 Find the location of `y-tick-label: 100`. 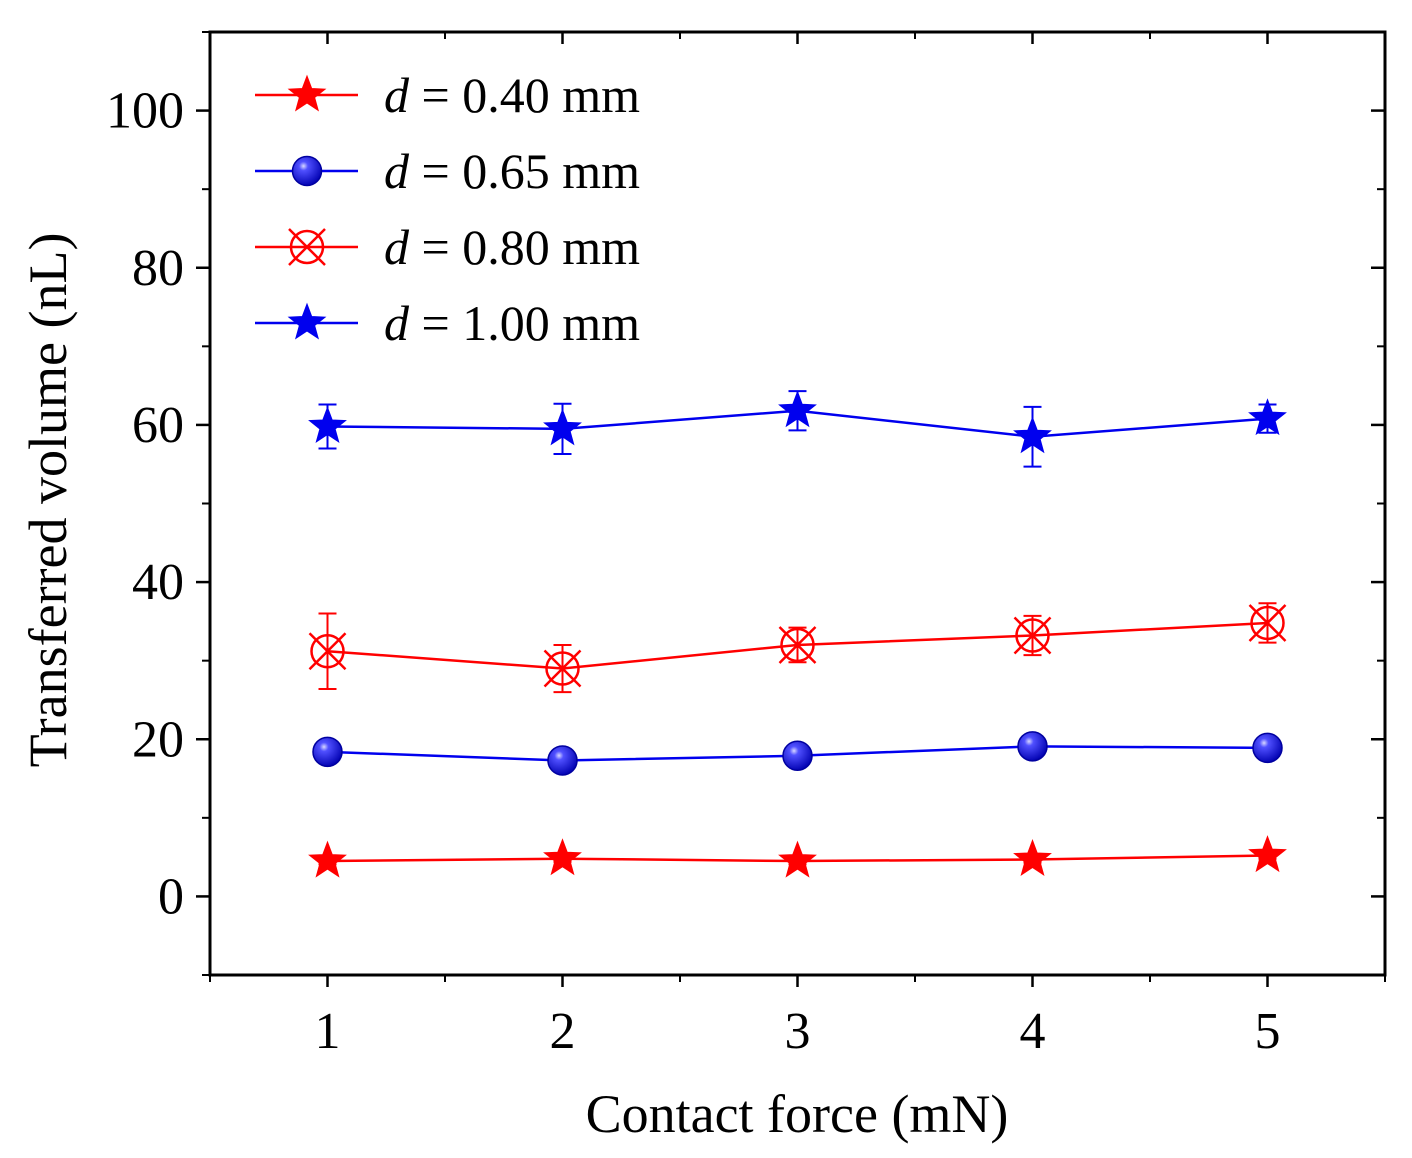

y-tick-label: 100 is located at coordinates (145, 111).